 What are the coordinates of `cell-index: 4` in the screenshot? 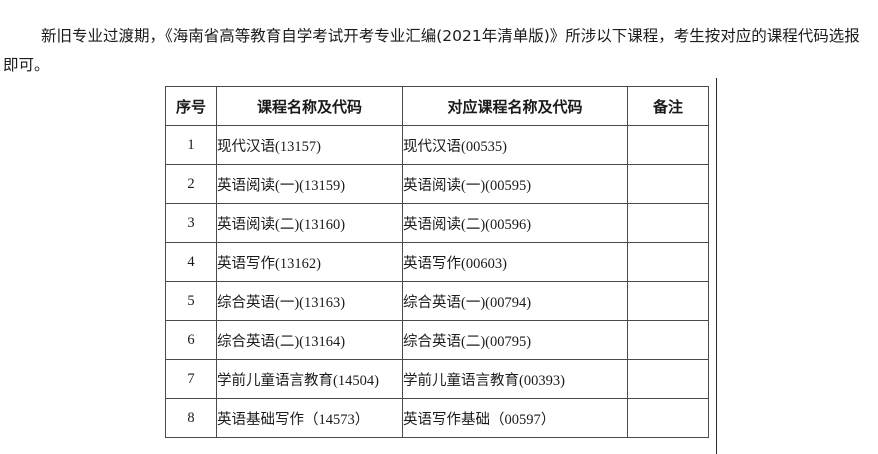 It's located at (191, 262).